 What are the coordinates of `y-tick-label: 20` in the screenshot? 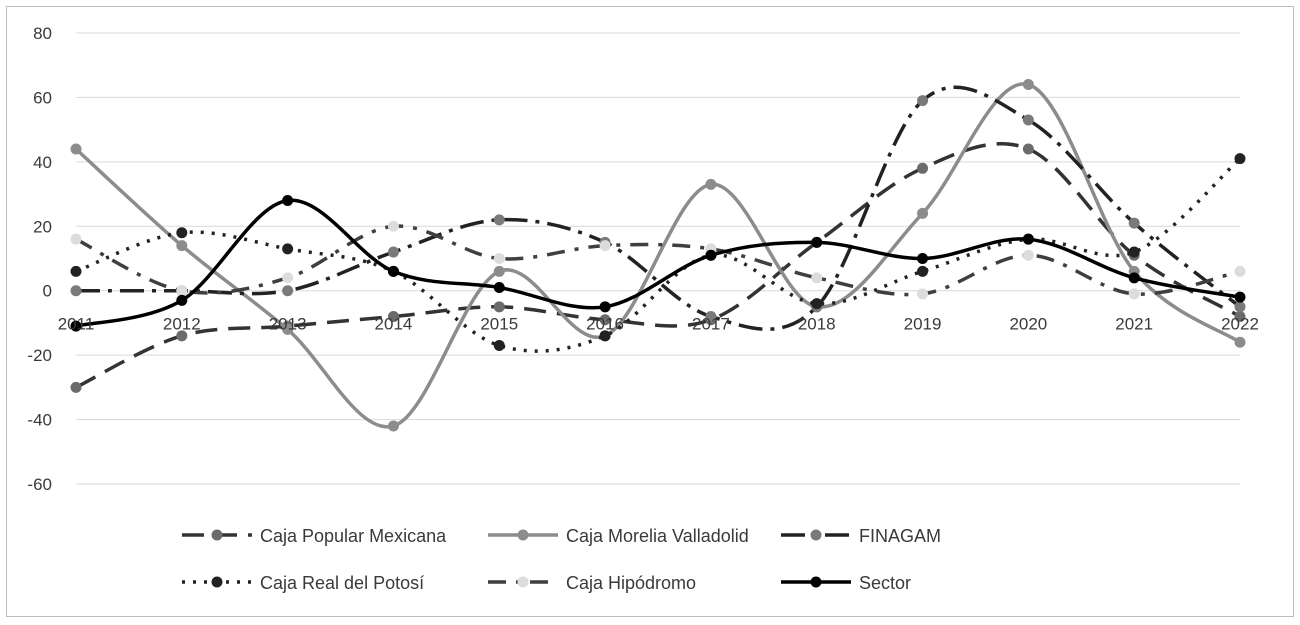 It's located at (42, 226).